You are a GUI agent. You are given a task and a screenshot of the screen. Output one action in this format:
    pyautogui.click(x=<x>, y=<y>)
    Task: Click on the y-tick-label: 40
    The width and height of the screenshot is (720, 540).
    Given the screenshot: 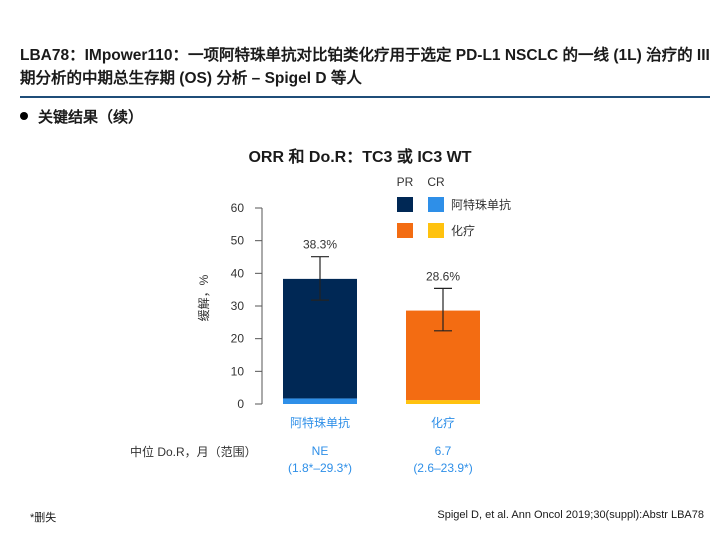 What is the action you would take?
    pyautogui.click(x=238, y=273)
    